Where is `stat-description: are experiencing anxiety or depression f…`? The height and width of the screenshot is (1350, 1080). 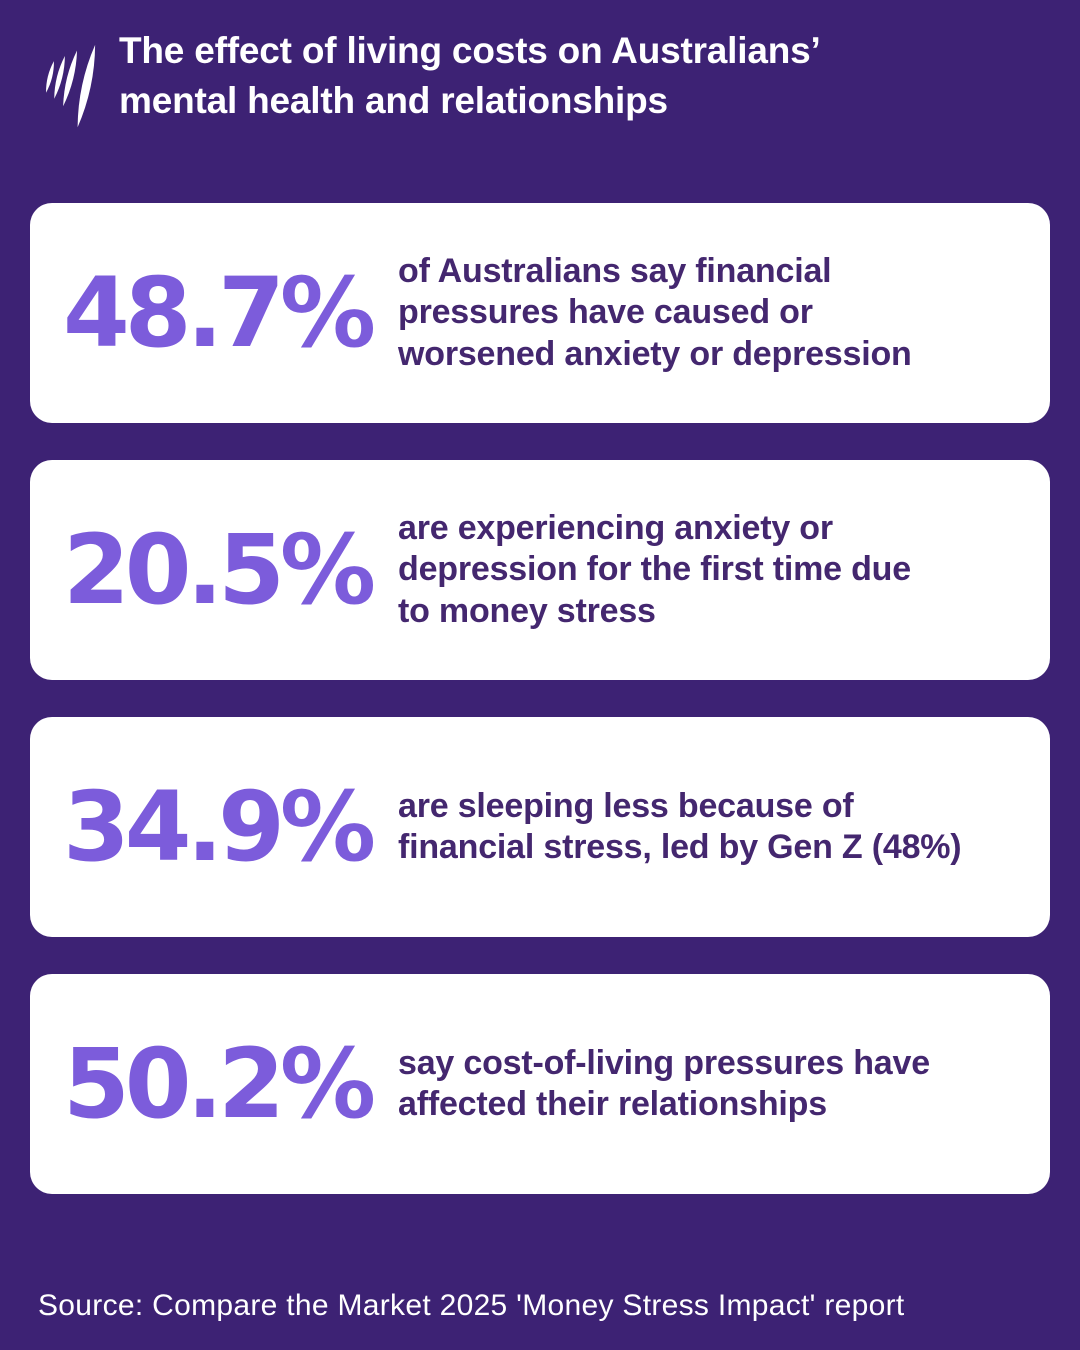
stat-description: are experiencing anxiety or depression f… is located at coordinates (654, 569).